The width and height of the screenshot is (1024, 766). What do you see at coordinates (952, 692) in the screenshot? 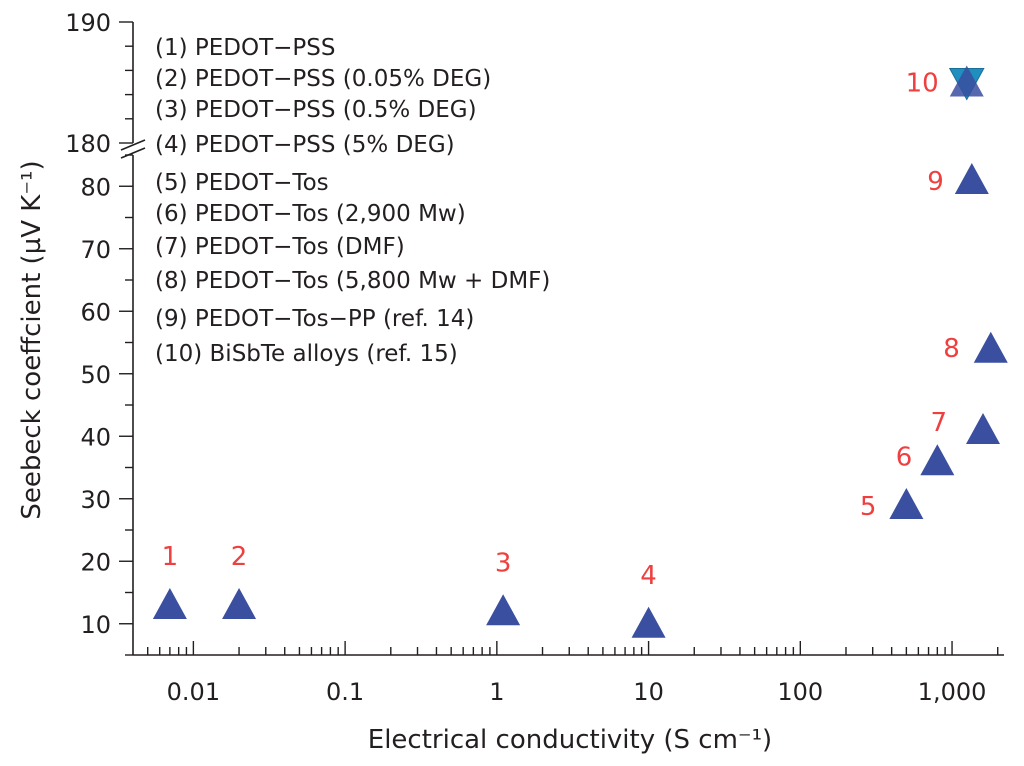
I see `x-tick-label: 1,000` at bounding box center [952, 692].